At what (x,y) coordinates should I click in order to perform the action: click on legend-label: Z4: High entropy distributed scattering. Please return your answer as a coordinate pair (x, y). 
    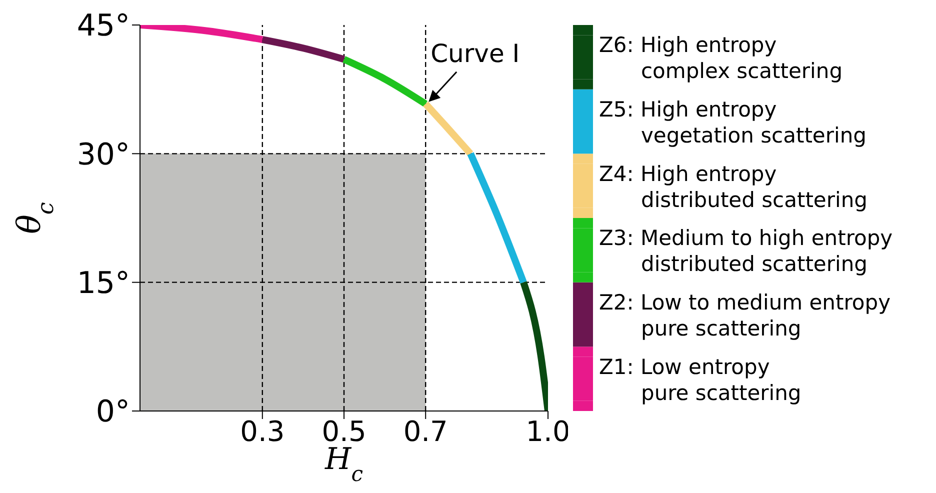
    Looking at the image, I should click on (733, 187).